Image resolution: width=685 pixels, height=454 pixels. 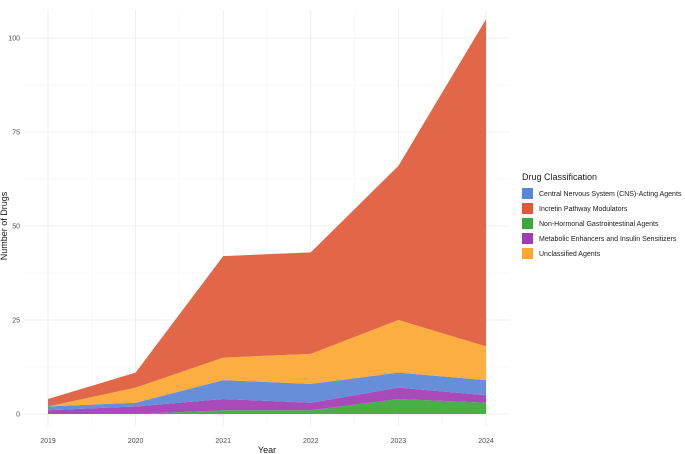 What do you see at coordinates (48, 441) in the screenshot?
I see `x-tick-label: 2019` at bounding box center [48, 441].